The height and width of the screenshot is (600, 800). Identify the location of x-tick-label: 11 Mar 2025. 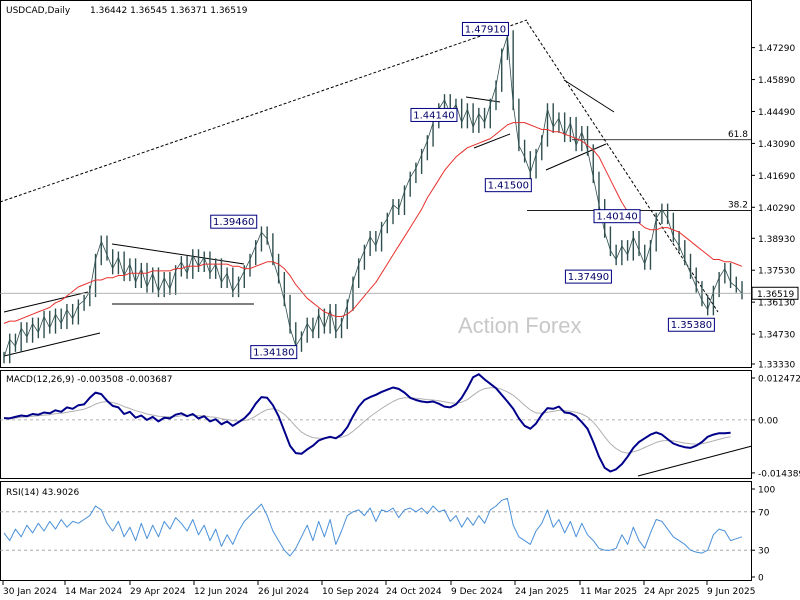
(608, 592).